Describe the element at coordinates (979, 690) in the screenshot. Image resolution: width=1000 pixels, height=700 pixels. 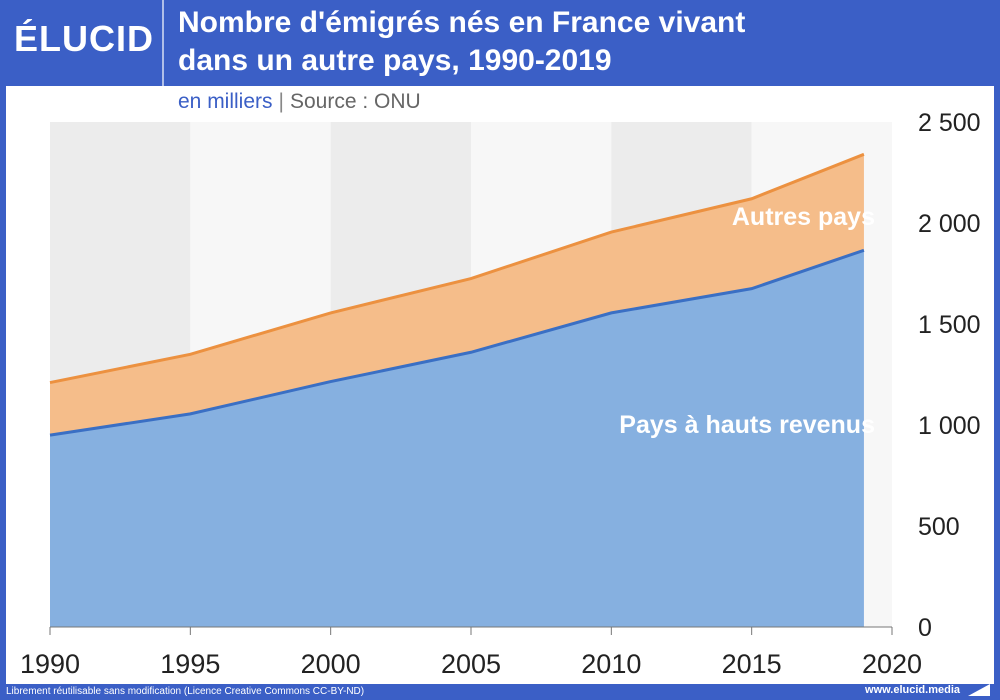
I see `elucid-mark-icon` at that location.